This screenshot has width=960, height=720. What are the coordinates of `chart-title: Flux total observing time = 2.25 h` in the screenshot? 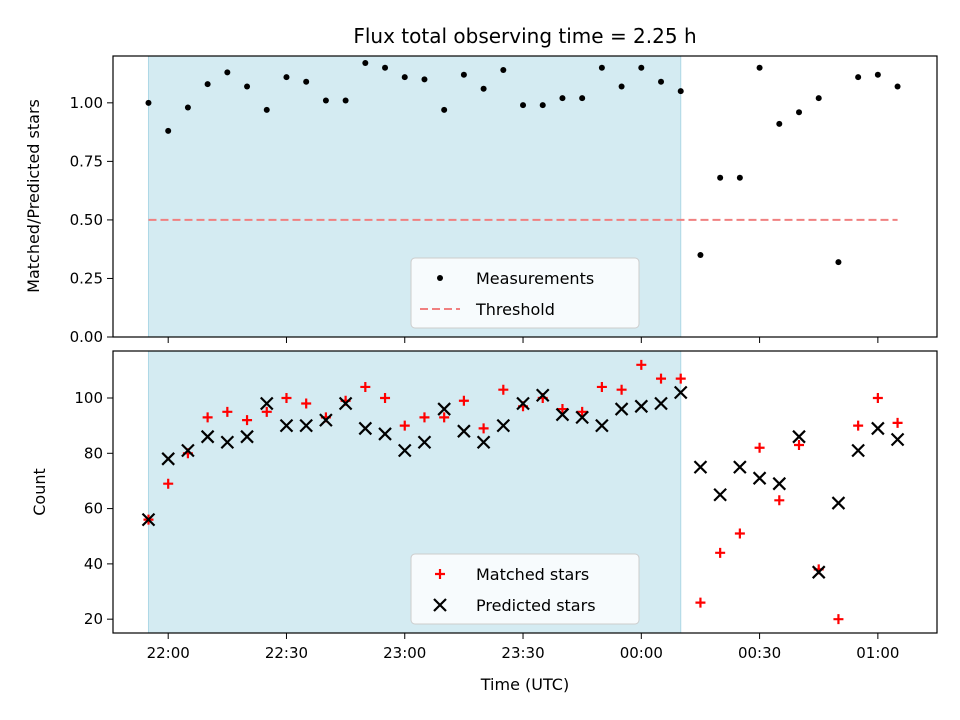 It's located at (524, 36).